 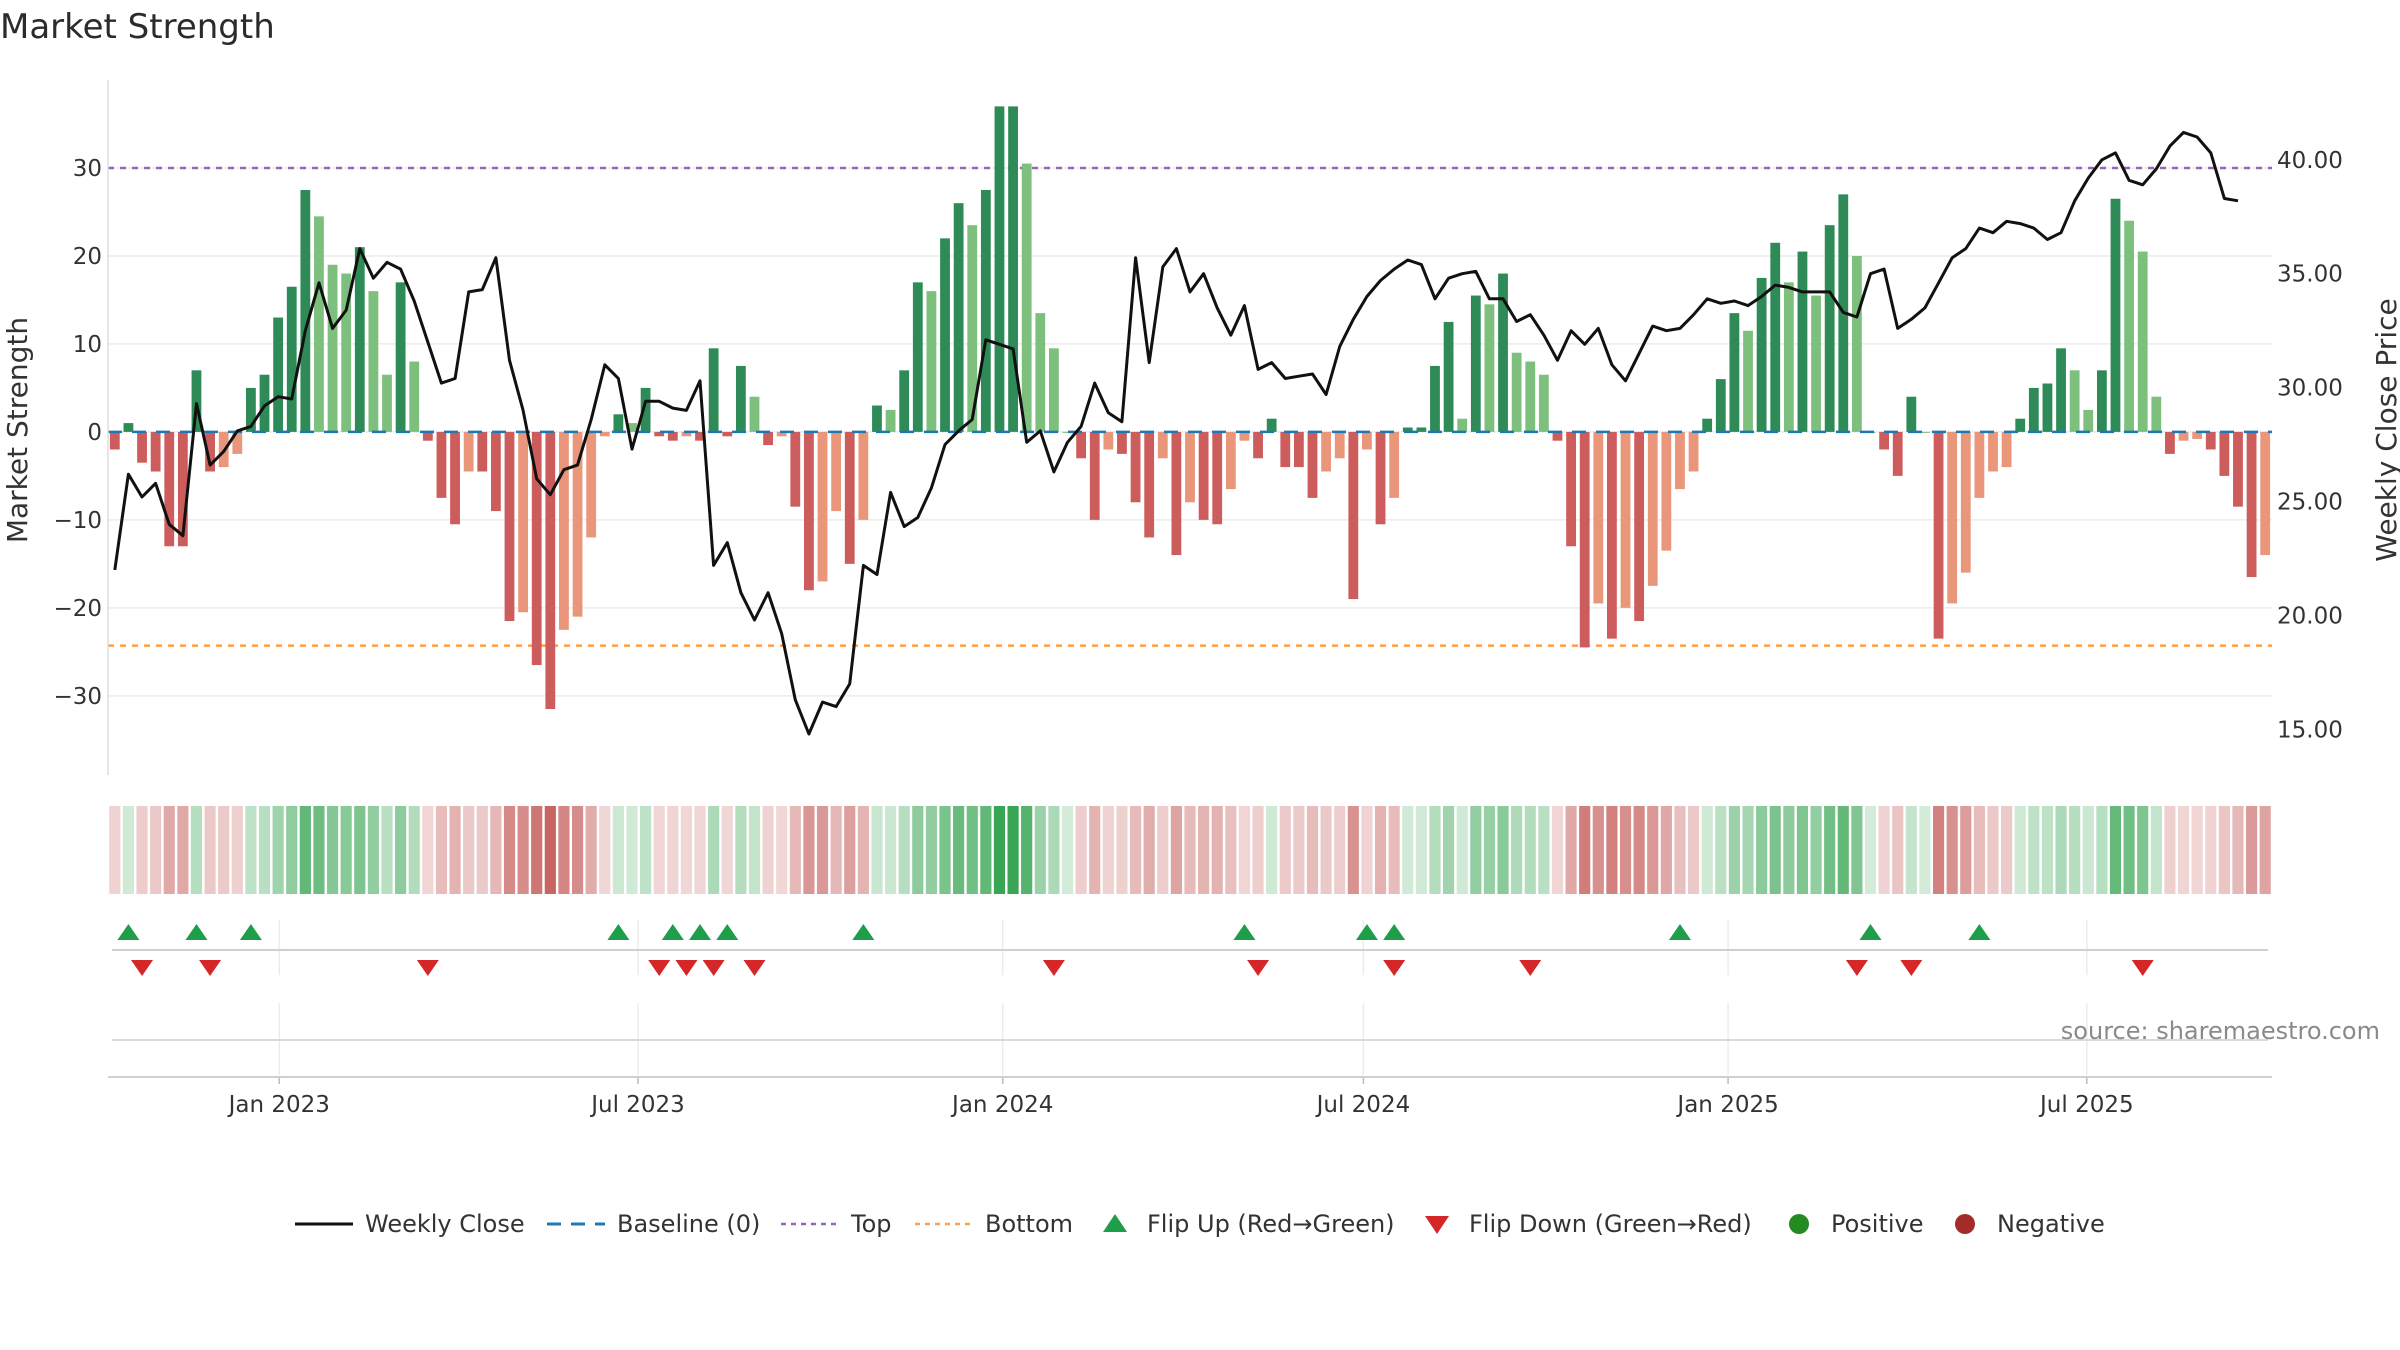 I want to click on y2-tick-label: 15.00, so click(x=2310, y=730).